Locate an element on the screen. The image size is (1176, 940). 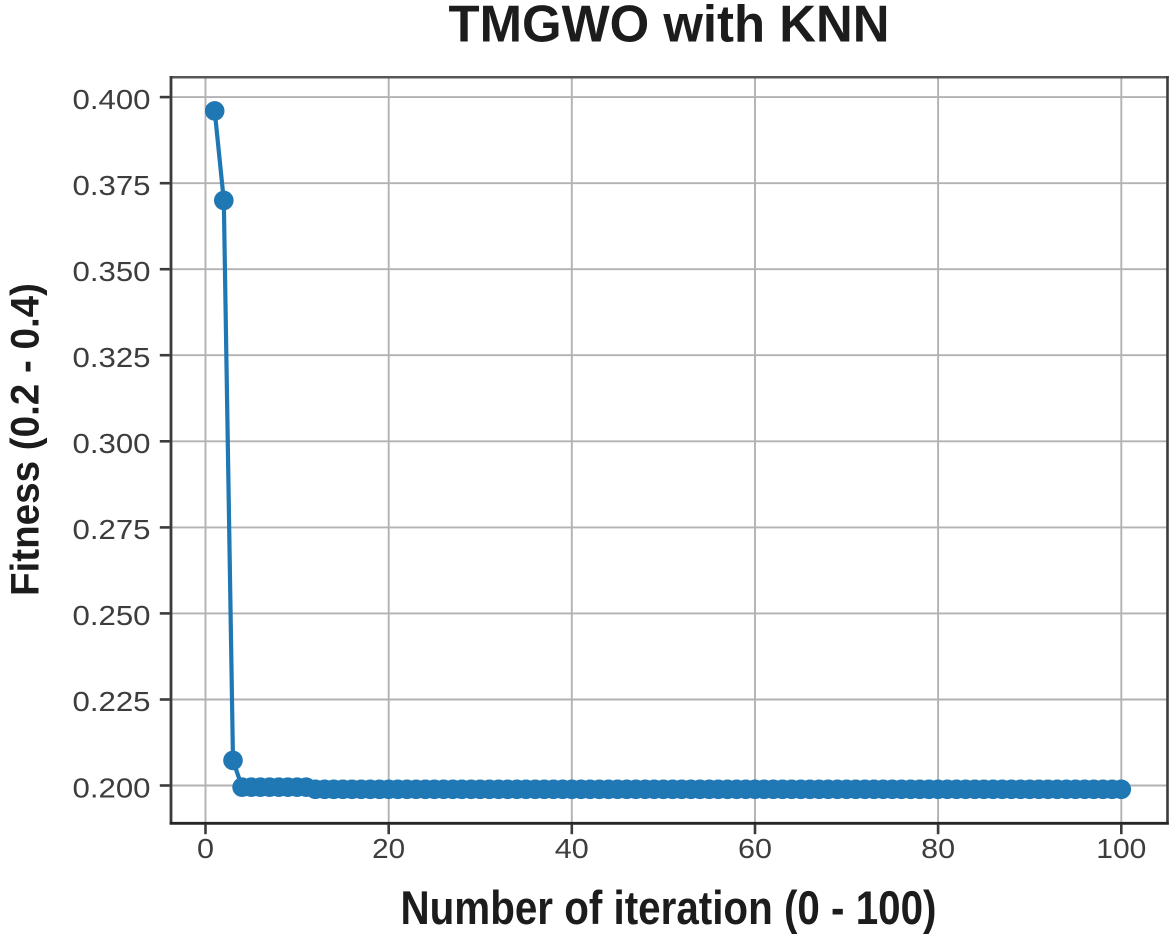
svg-text: 40 is located at coordinates (572, 848).